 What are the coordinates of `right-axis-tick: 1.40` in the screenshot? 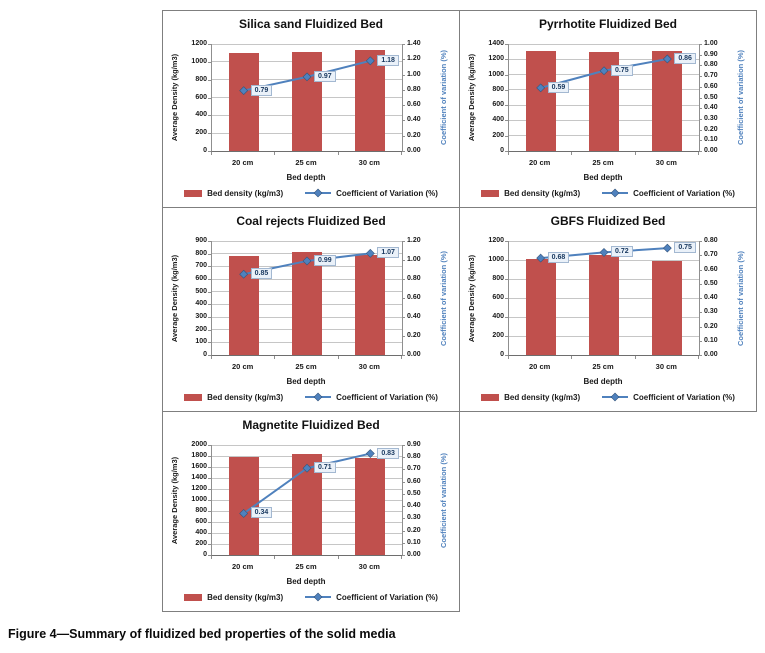 It's located at (414, 43).